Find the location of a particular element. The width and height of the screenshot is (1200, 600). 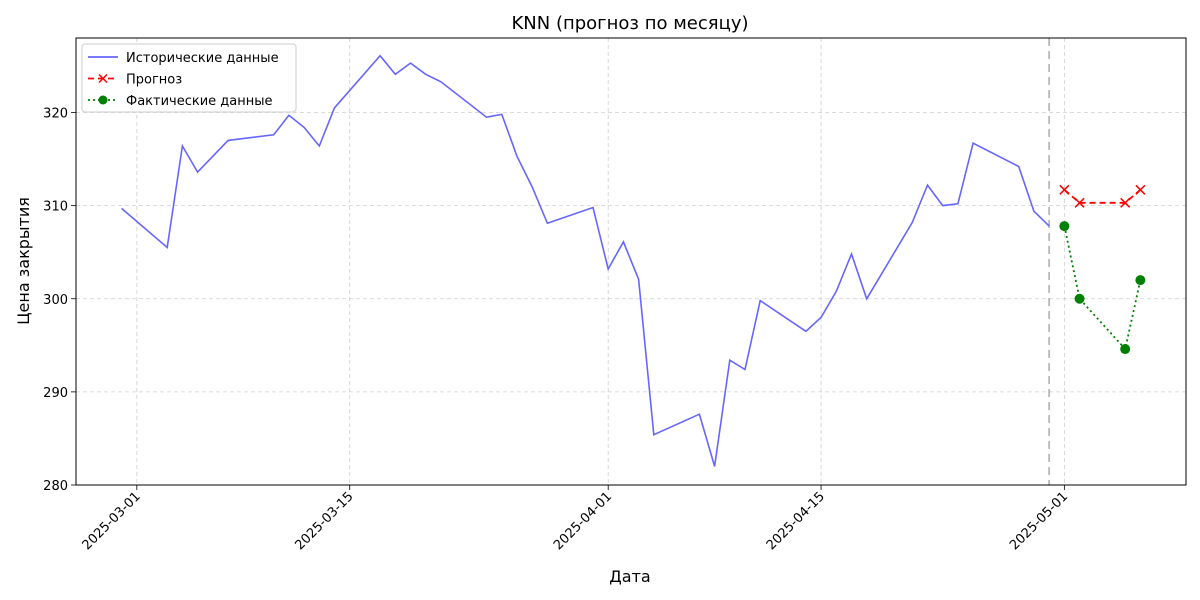

y-tick-label: 300 is located at coordinates (55, 300).